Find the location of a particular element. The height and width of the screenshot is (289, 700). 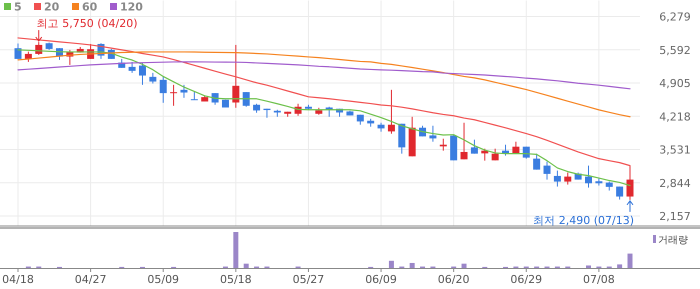

legend-label: 20 is located at coordinates (52, 7).